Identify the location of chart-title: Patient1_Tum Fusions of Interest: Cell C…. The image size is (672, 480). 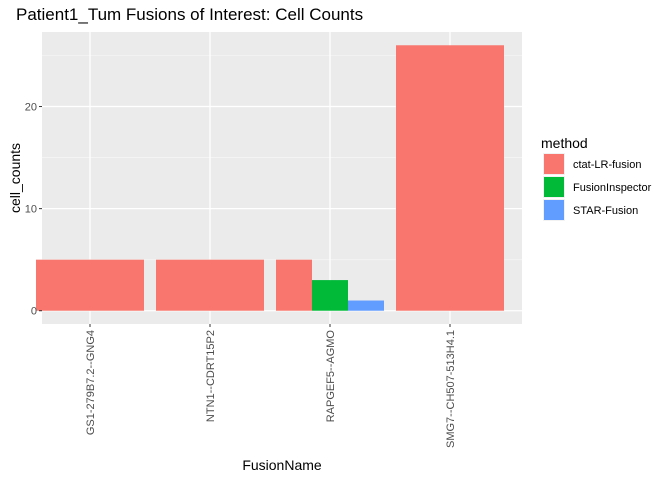
(189, 14).